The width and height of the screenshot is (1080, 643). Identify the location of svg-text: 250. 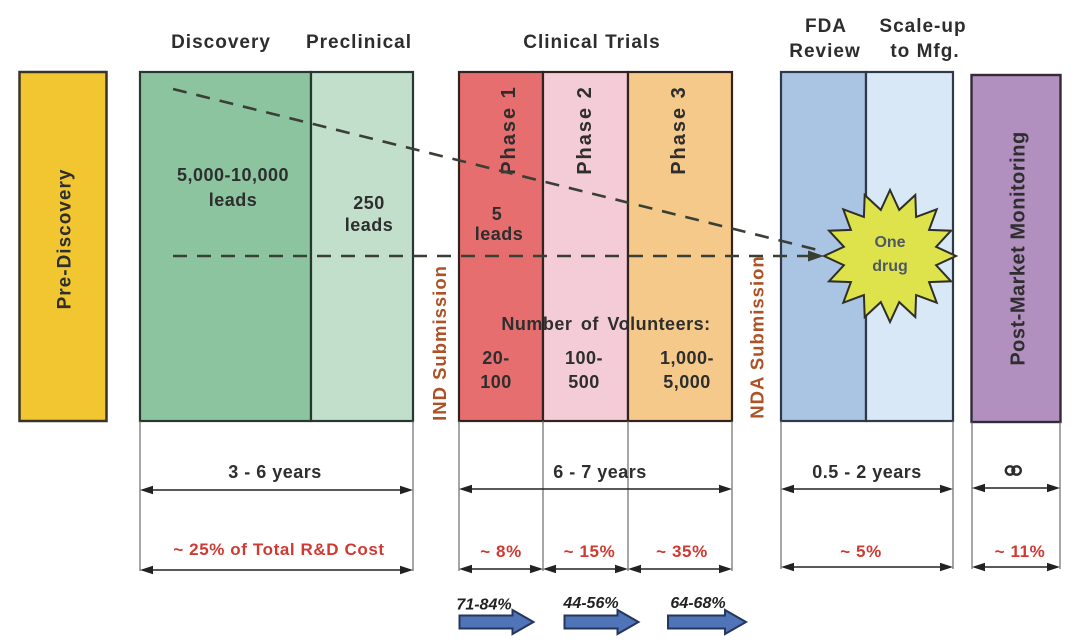
(369, 203).